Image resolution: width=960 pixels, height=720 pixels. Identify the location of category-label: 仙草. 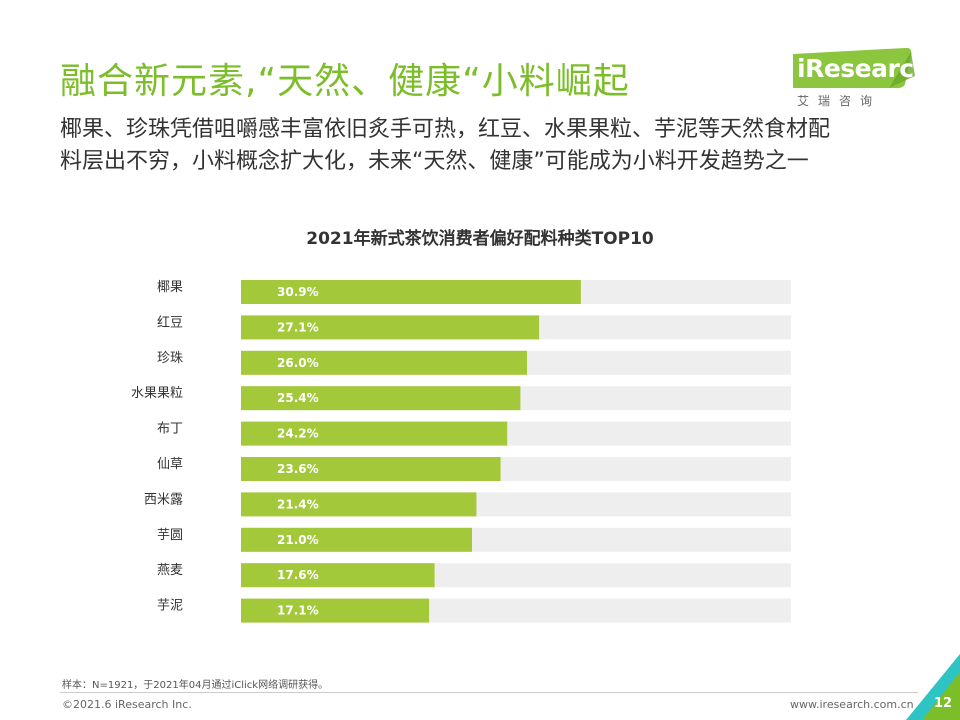
(170, 464).